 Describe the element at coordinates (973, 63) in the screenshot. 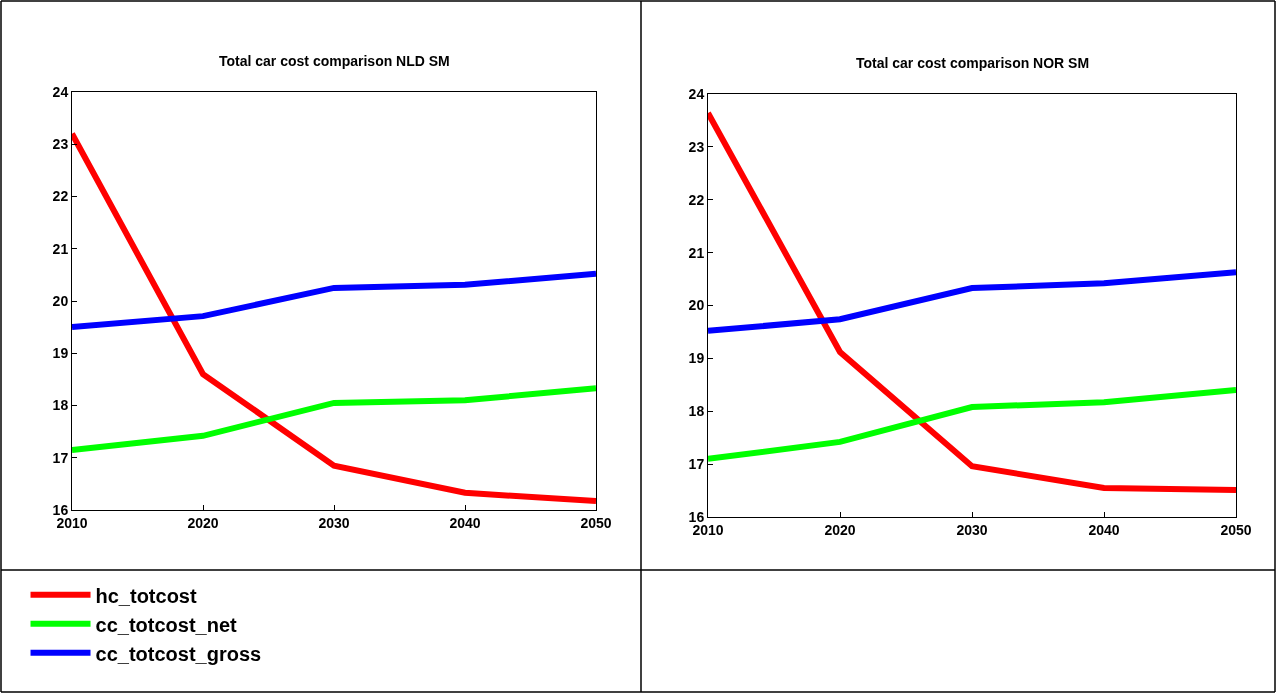

I see `chart-title: Total car cost comparison NOR SM` at that location.